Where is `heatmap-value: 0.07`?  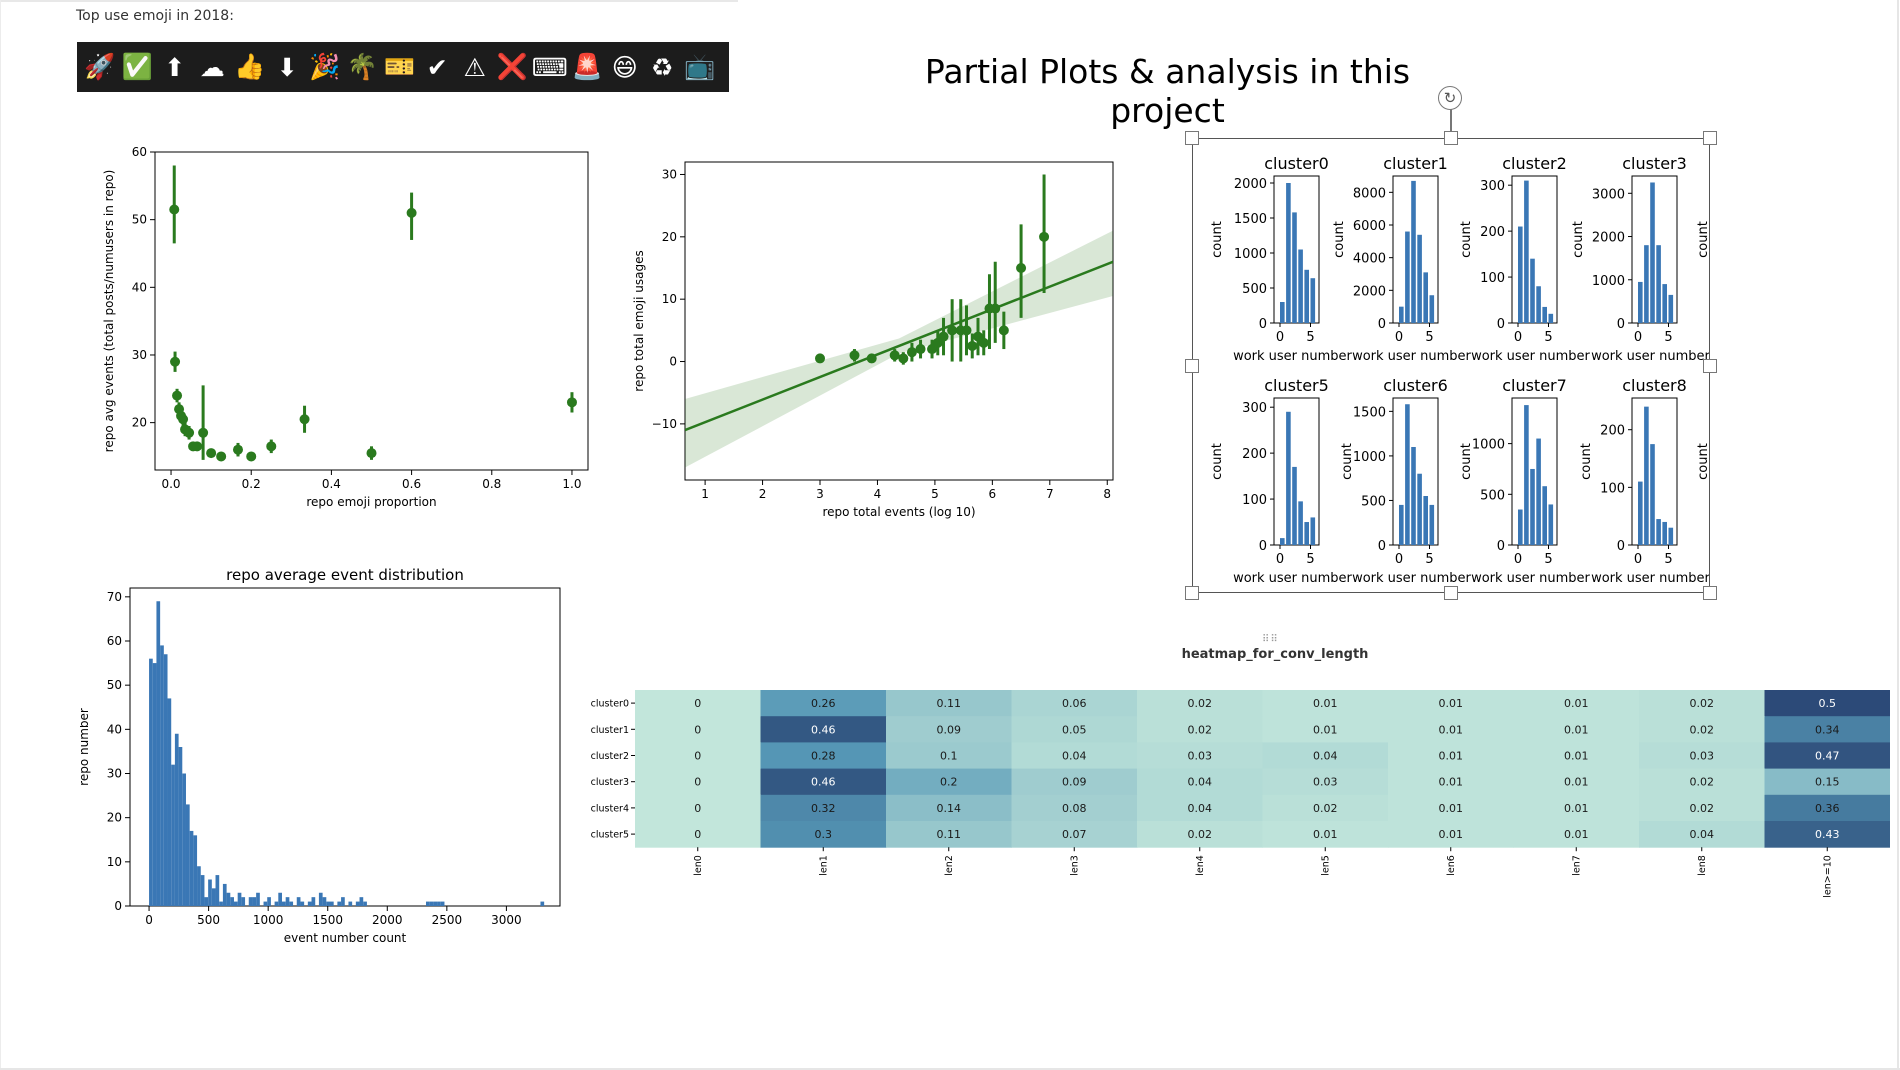 heatmap-value: 0.07 is located at coordinates (1074, 834).